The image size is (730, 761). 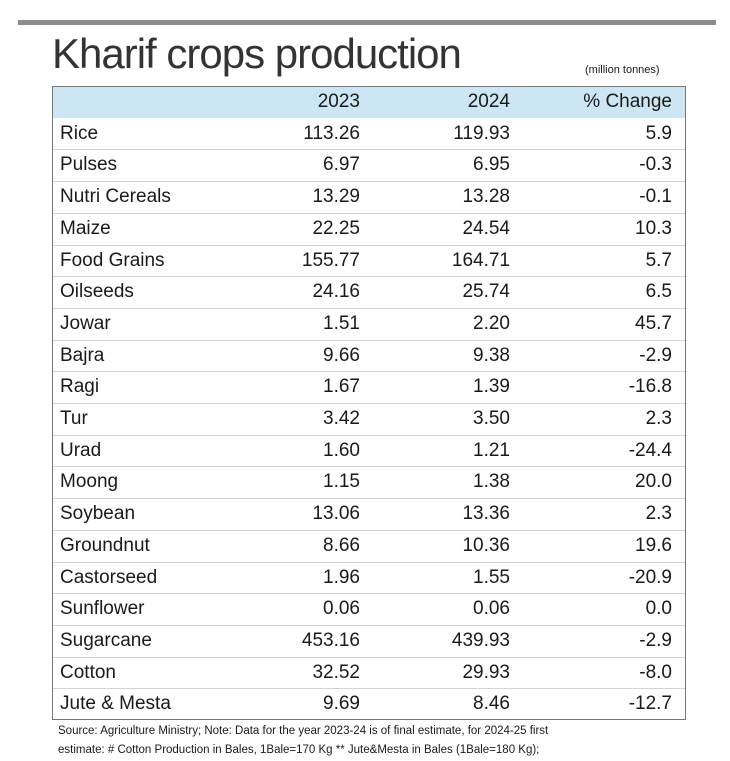 What do you see at coordinates (491, 482) in the screenshot?
I see `cell-value: 1.38` at bounding box center [491, 482].